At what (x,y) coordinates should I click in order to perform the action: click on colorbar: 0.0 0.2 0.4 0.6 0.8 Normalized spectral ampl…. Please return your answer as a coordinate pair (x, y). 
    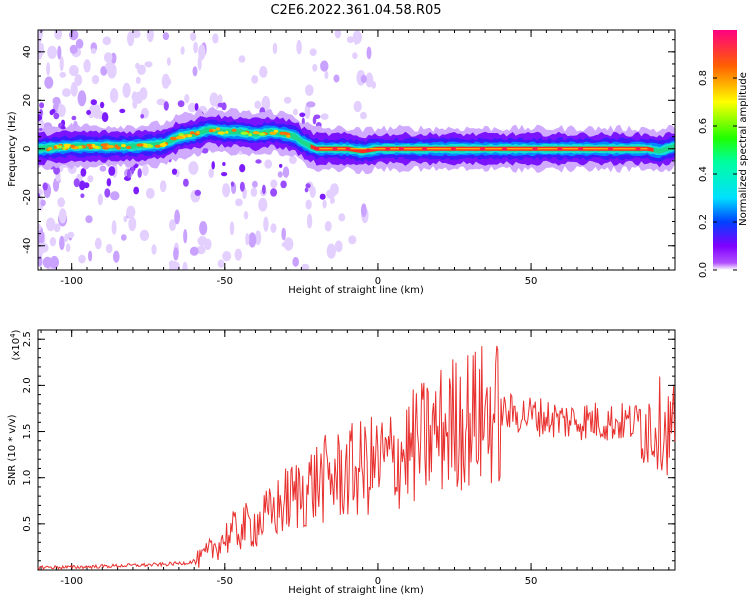
    Looking at the image, I should click on (723, 154).